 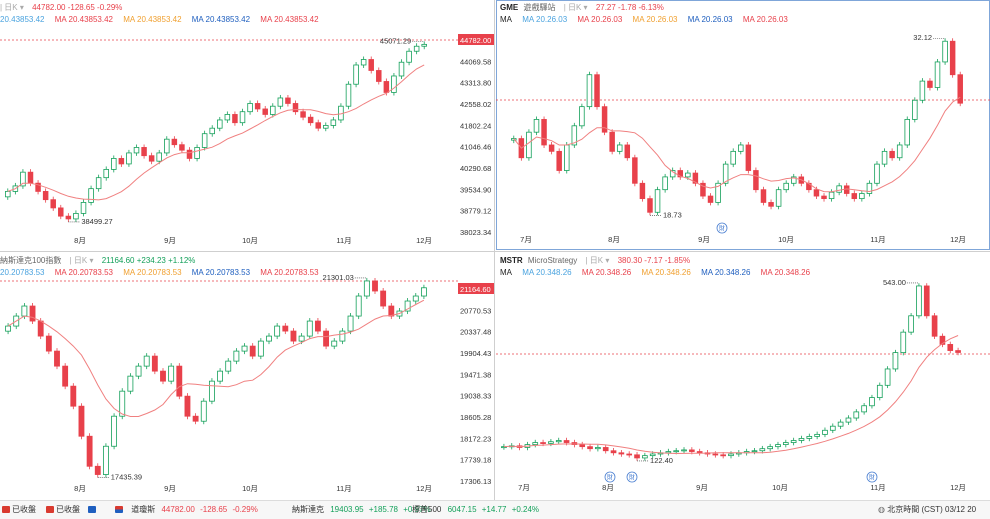 What do you see at coordinates (922, 37) in the screenshot?
I see `high-price-label: 32.12` at bounding box center [922, 37].